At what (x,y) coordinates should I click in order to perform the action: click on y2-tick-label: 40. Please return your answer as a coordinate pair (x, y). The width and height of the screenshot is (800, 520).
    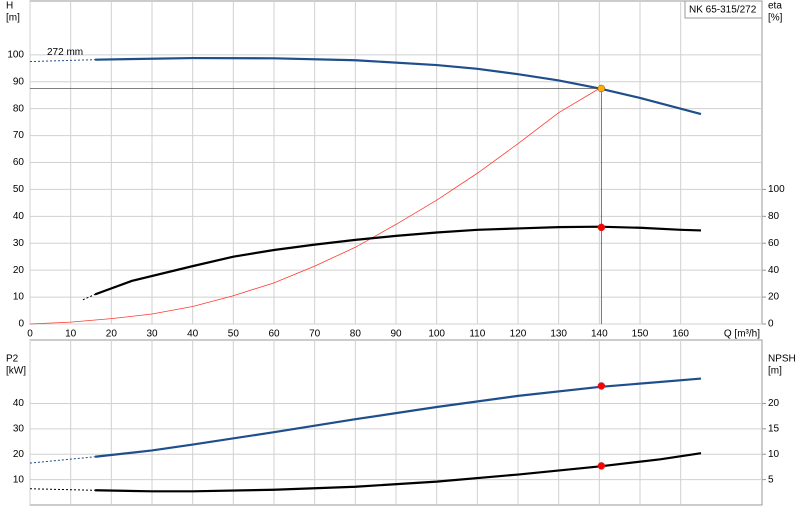
    Looking at the image, I should click on (774, 270).